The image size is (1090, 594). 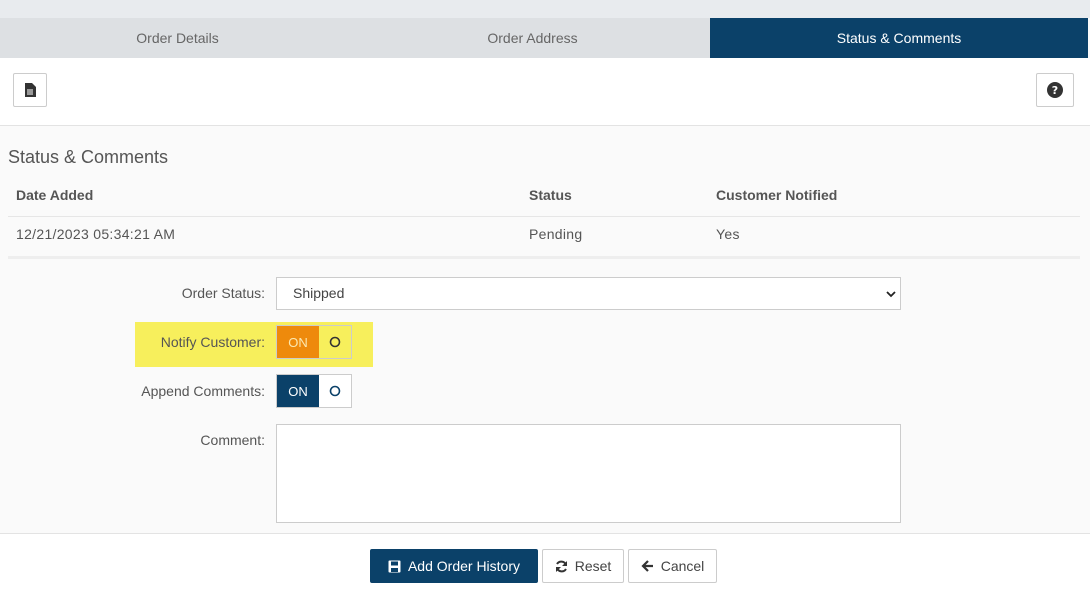 I want to click on select: Shipped, so click(x=588, y=293).